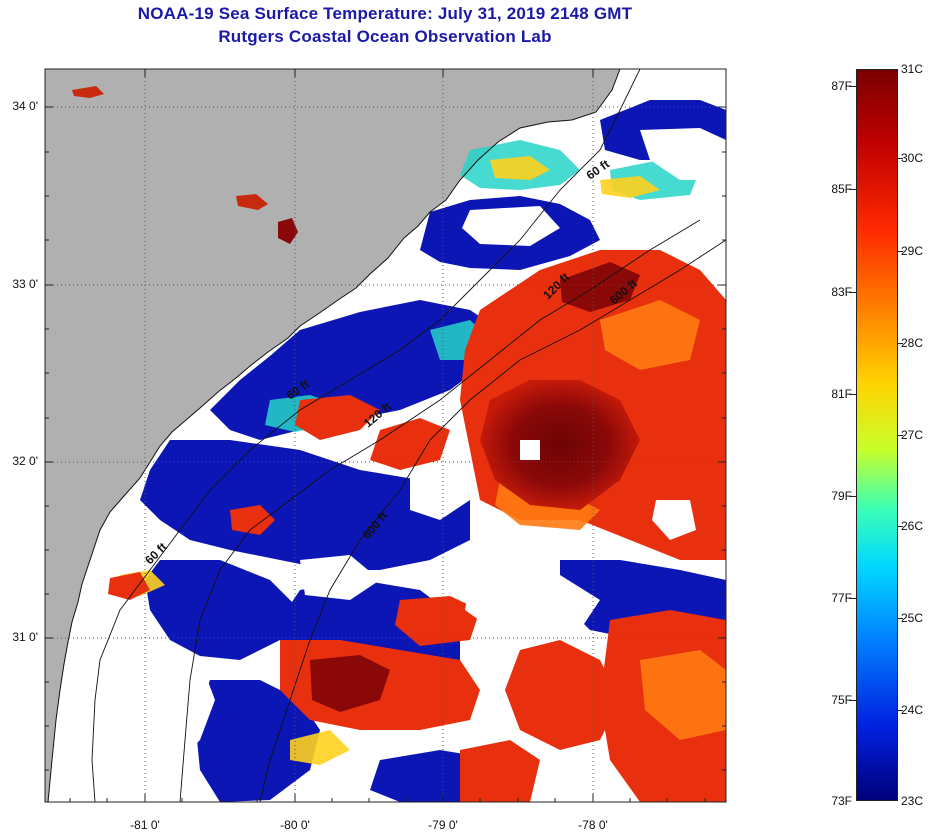 Image resolution: width=936 pixels, height=832 pixels. Describe the element at coordinates (25, 284) in the screenshot. I see `lat-label: 33 0'` at that location.